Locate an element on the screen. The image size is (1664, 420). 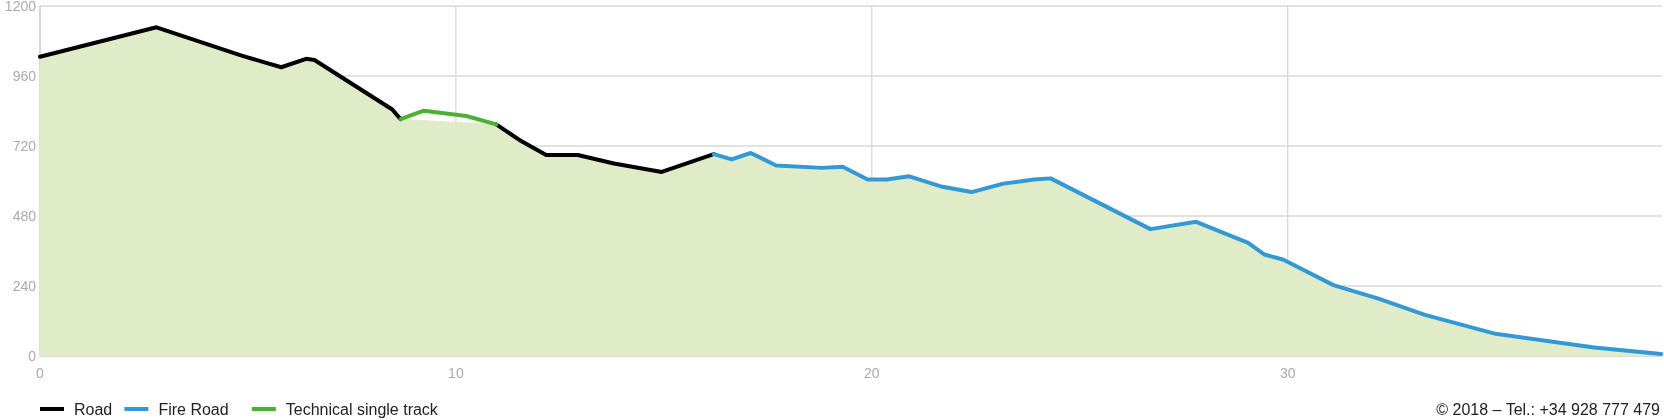
x-tick-label: 20 is located at coordinates (872, 373).